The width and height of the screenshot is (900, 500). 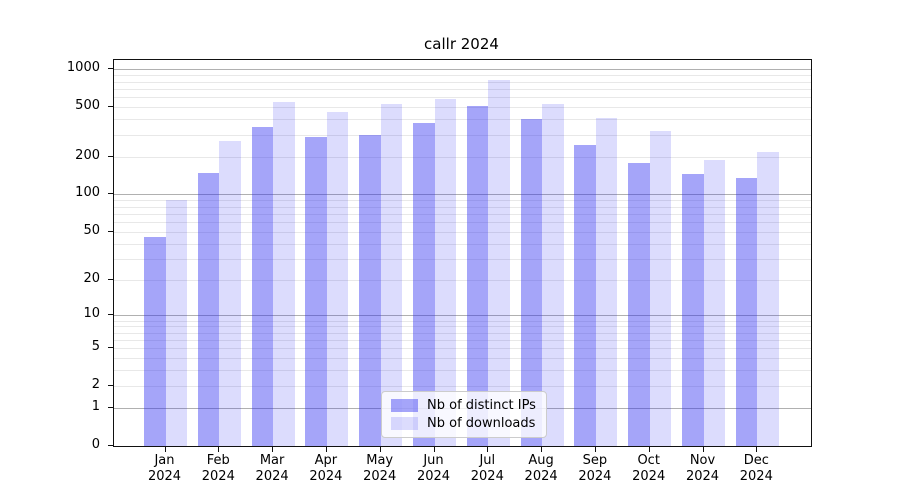 I want to click on y-tick-label: 20, so click(x=91, y=279).